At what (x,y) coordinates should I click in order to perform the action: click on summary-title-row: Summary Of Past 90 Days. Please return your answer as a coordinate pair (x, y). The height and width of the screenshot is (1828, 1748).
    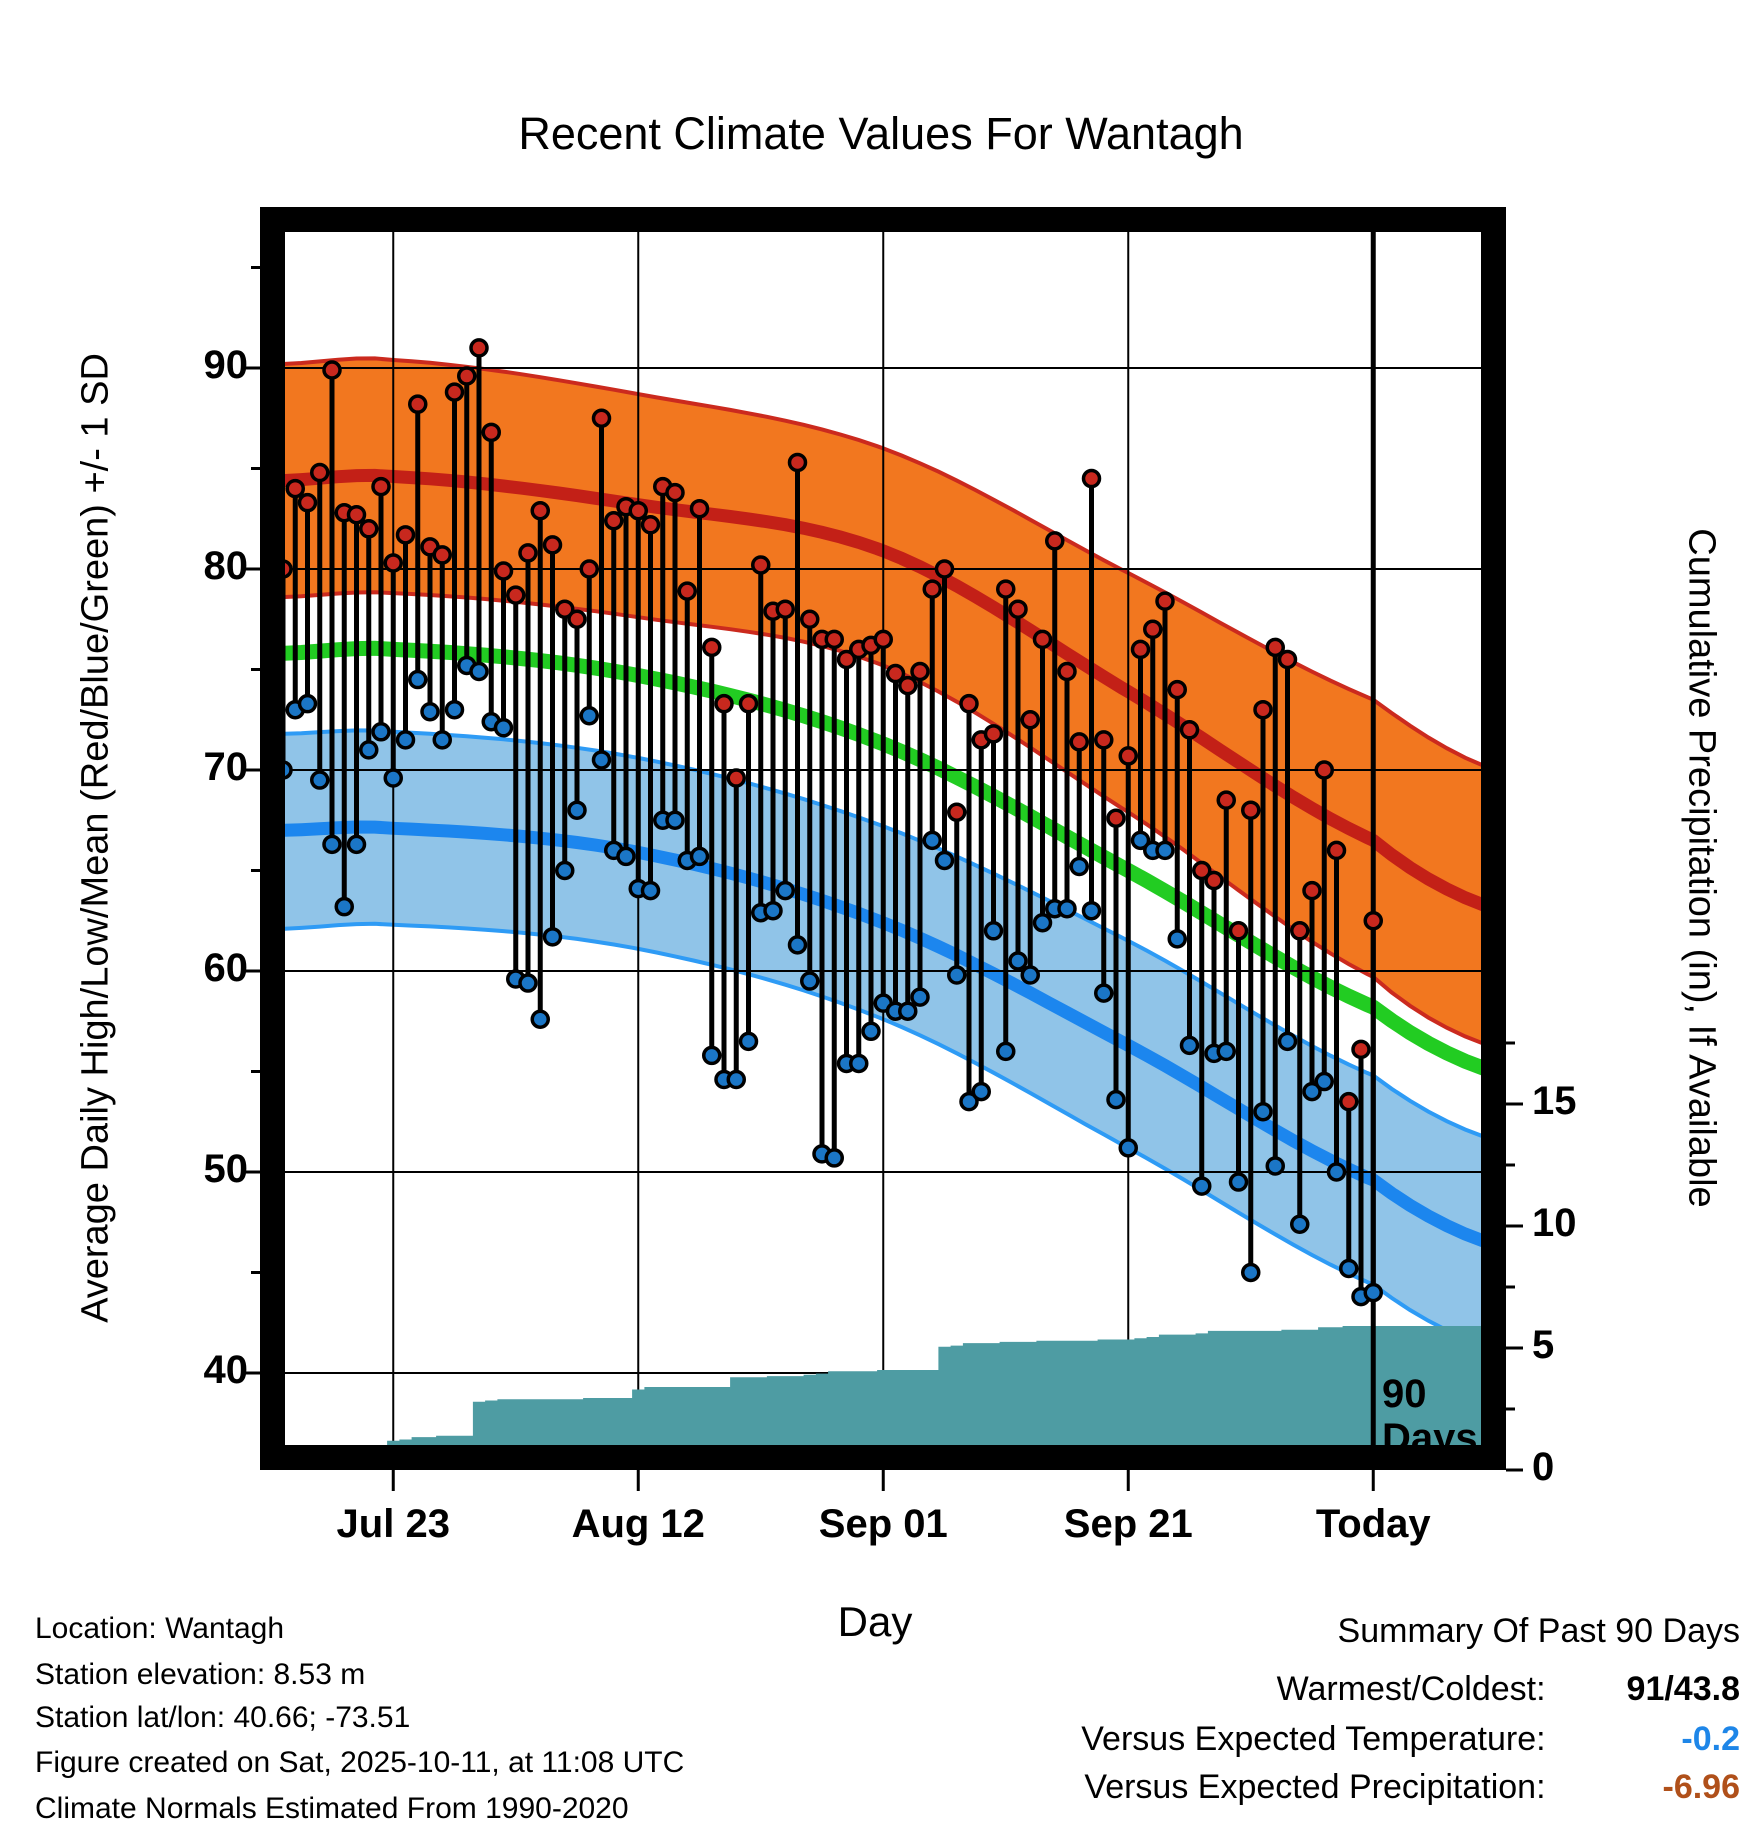
    Looking at the image, I should click on (1539, 1631).